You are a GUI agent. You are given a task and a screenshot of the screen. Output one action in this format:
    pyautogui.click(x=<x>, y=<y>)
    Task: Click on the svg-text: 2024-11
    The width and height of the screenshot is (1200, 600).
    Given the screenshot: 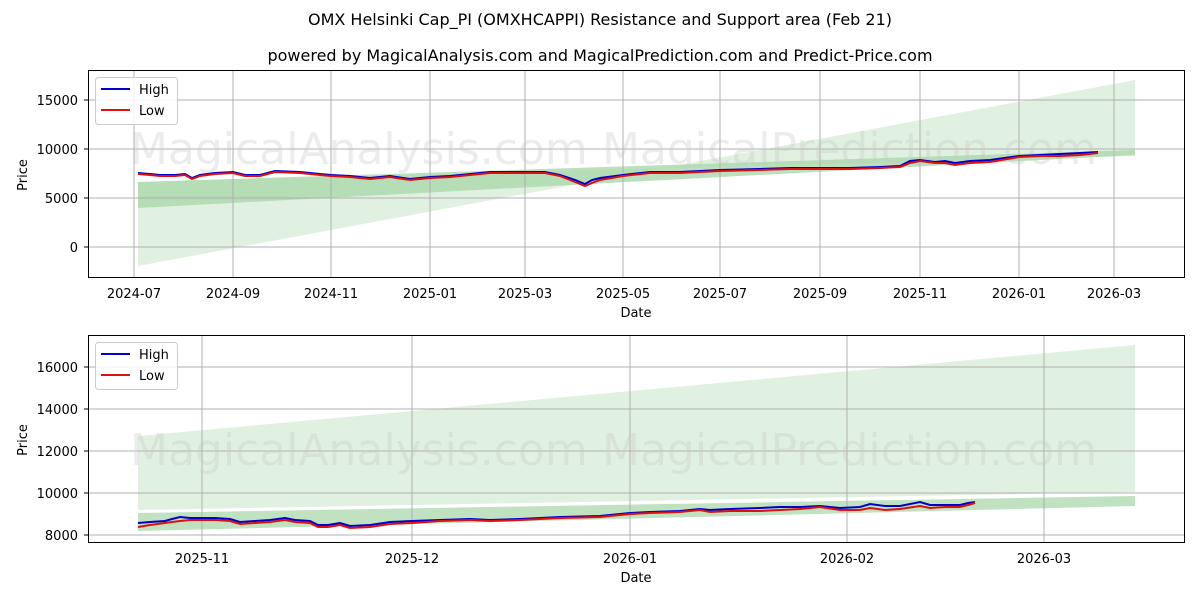 What is the action you would take?
    pyautogui.click(x=331, y=294)
    